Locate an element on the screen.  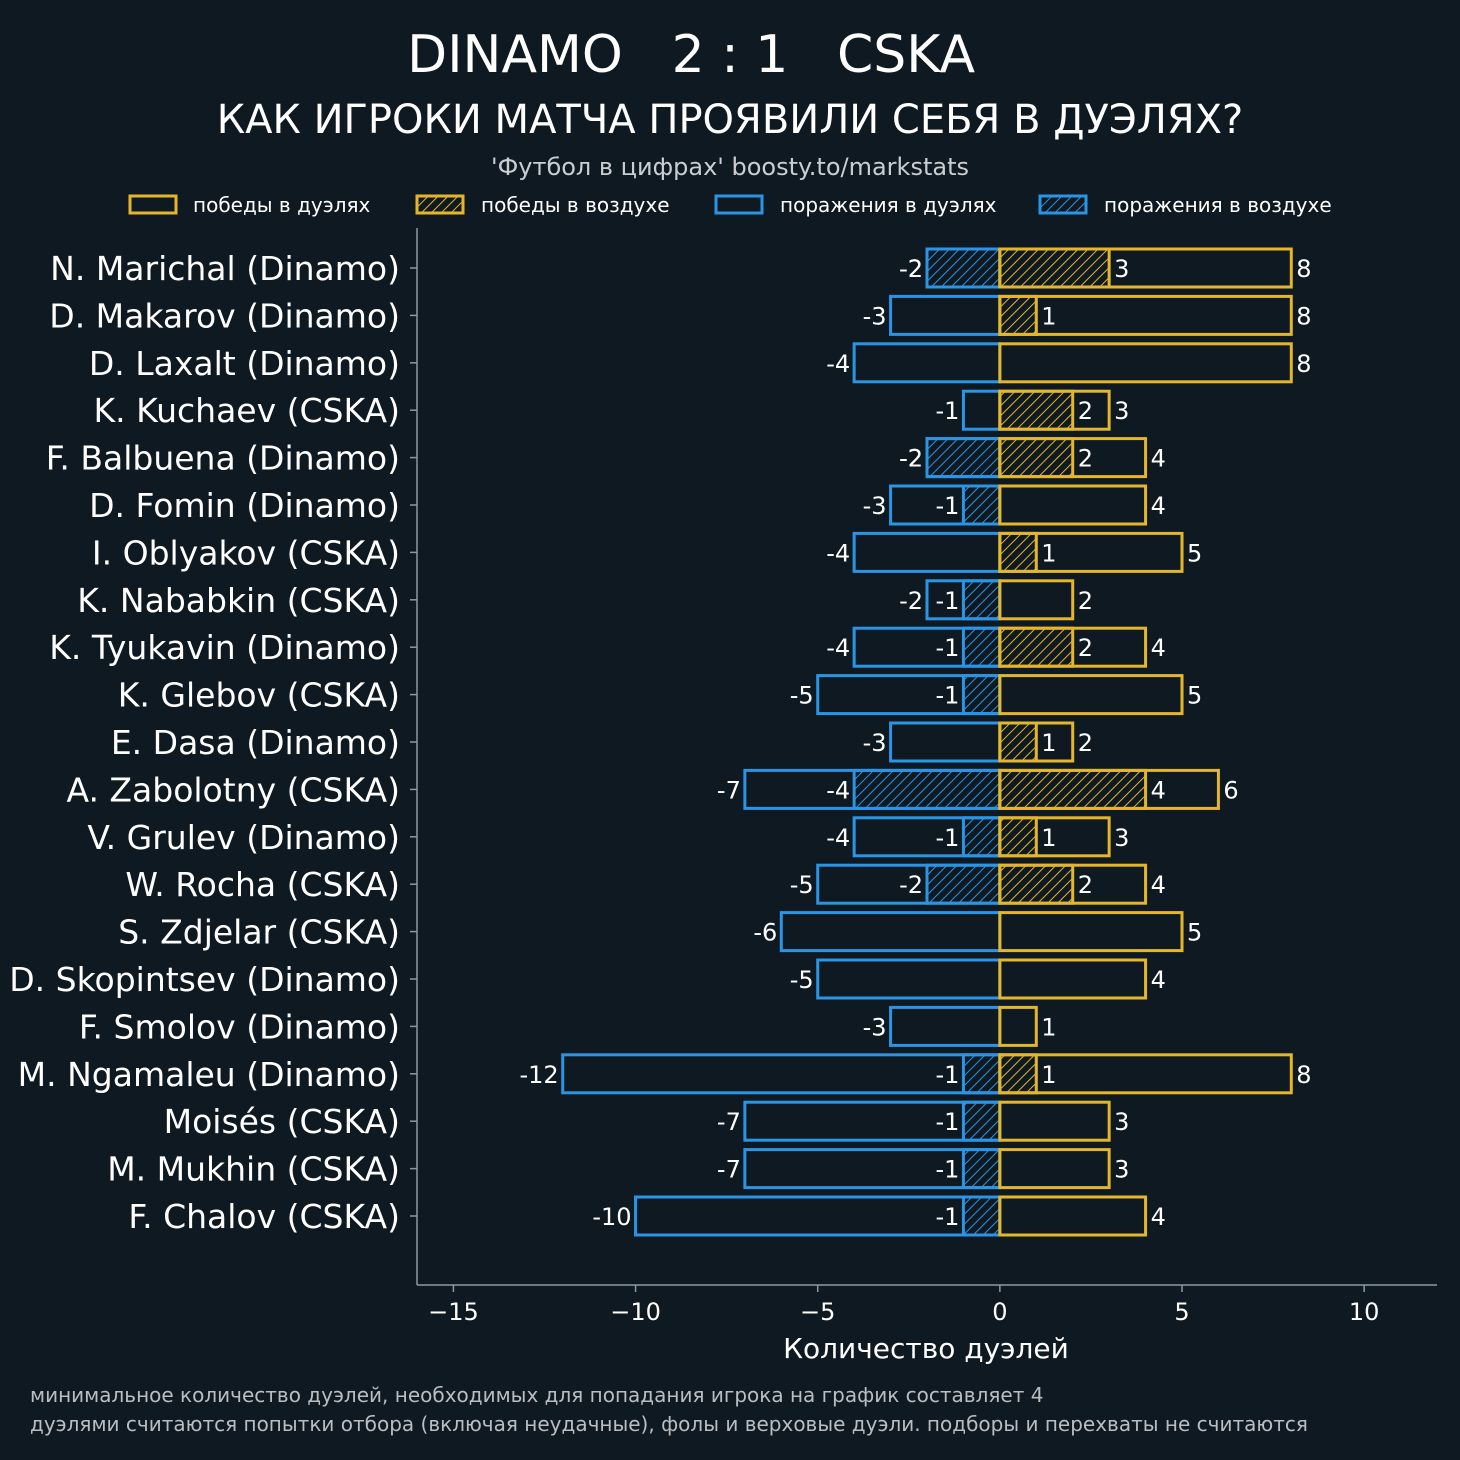
x-tick-label: −15 is located at coordinates (453, 1312).